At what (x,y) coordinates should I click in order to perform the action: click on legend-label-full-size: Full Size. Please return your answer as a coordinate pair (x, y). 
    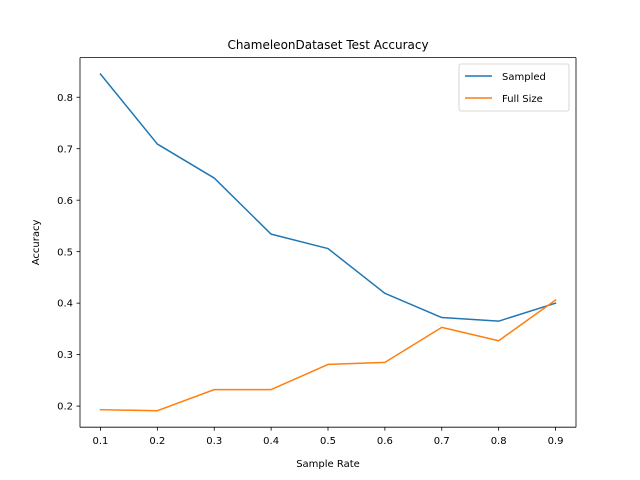
    Looking at the image, I should click on (522, 99).